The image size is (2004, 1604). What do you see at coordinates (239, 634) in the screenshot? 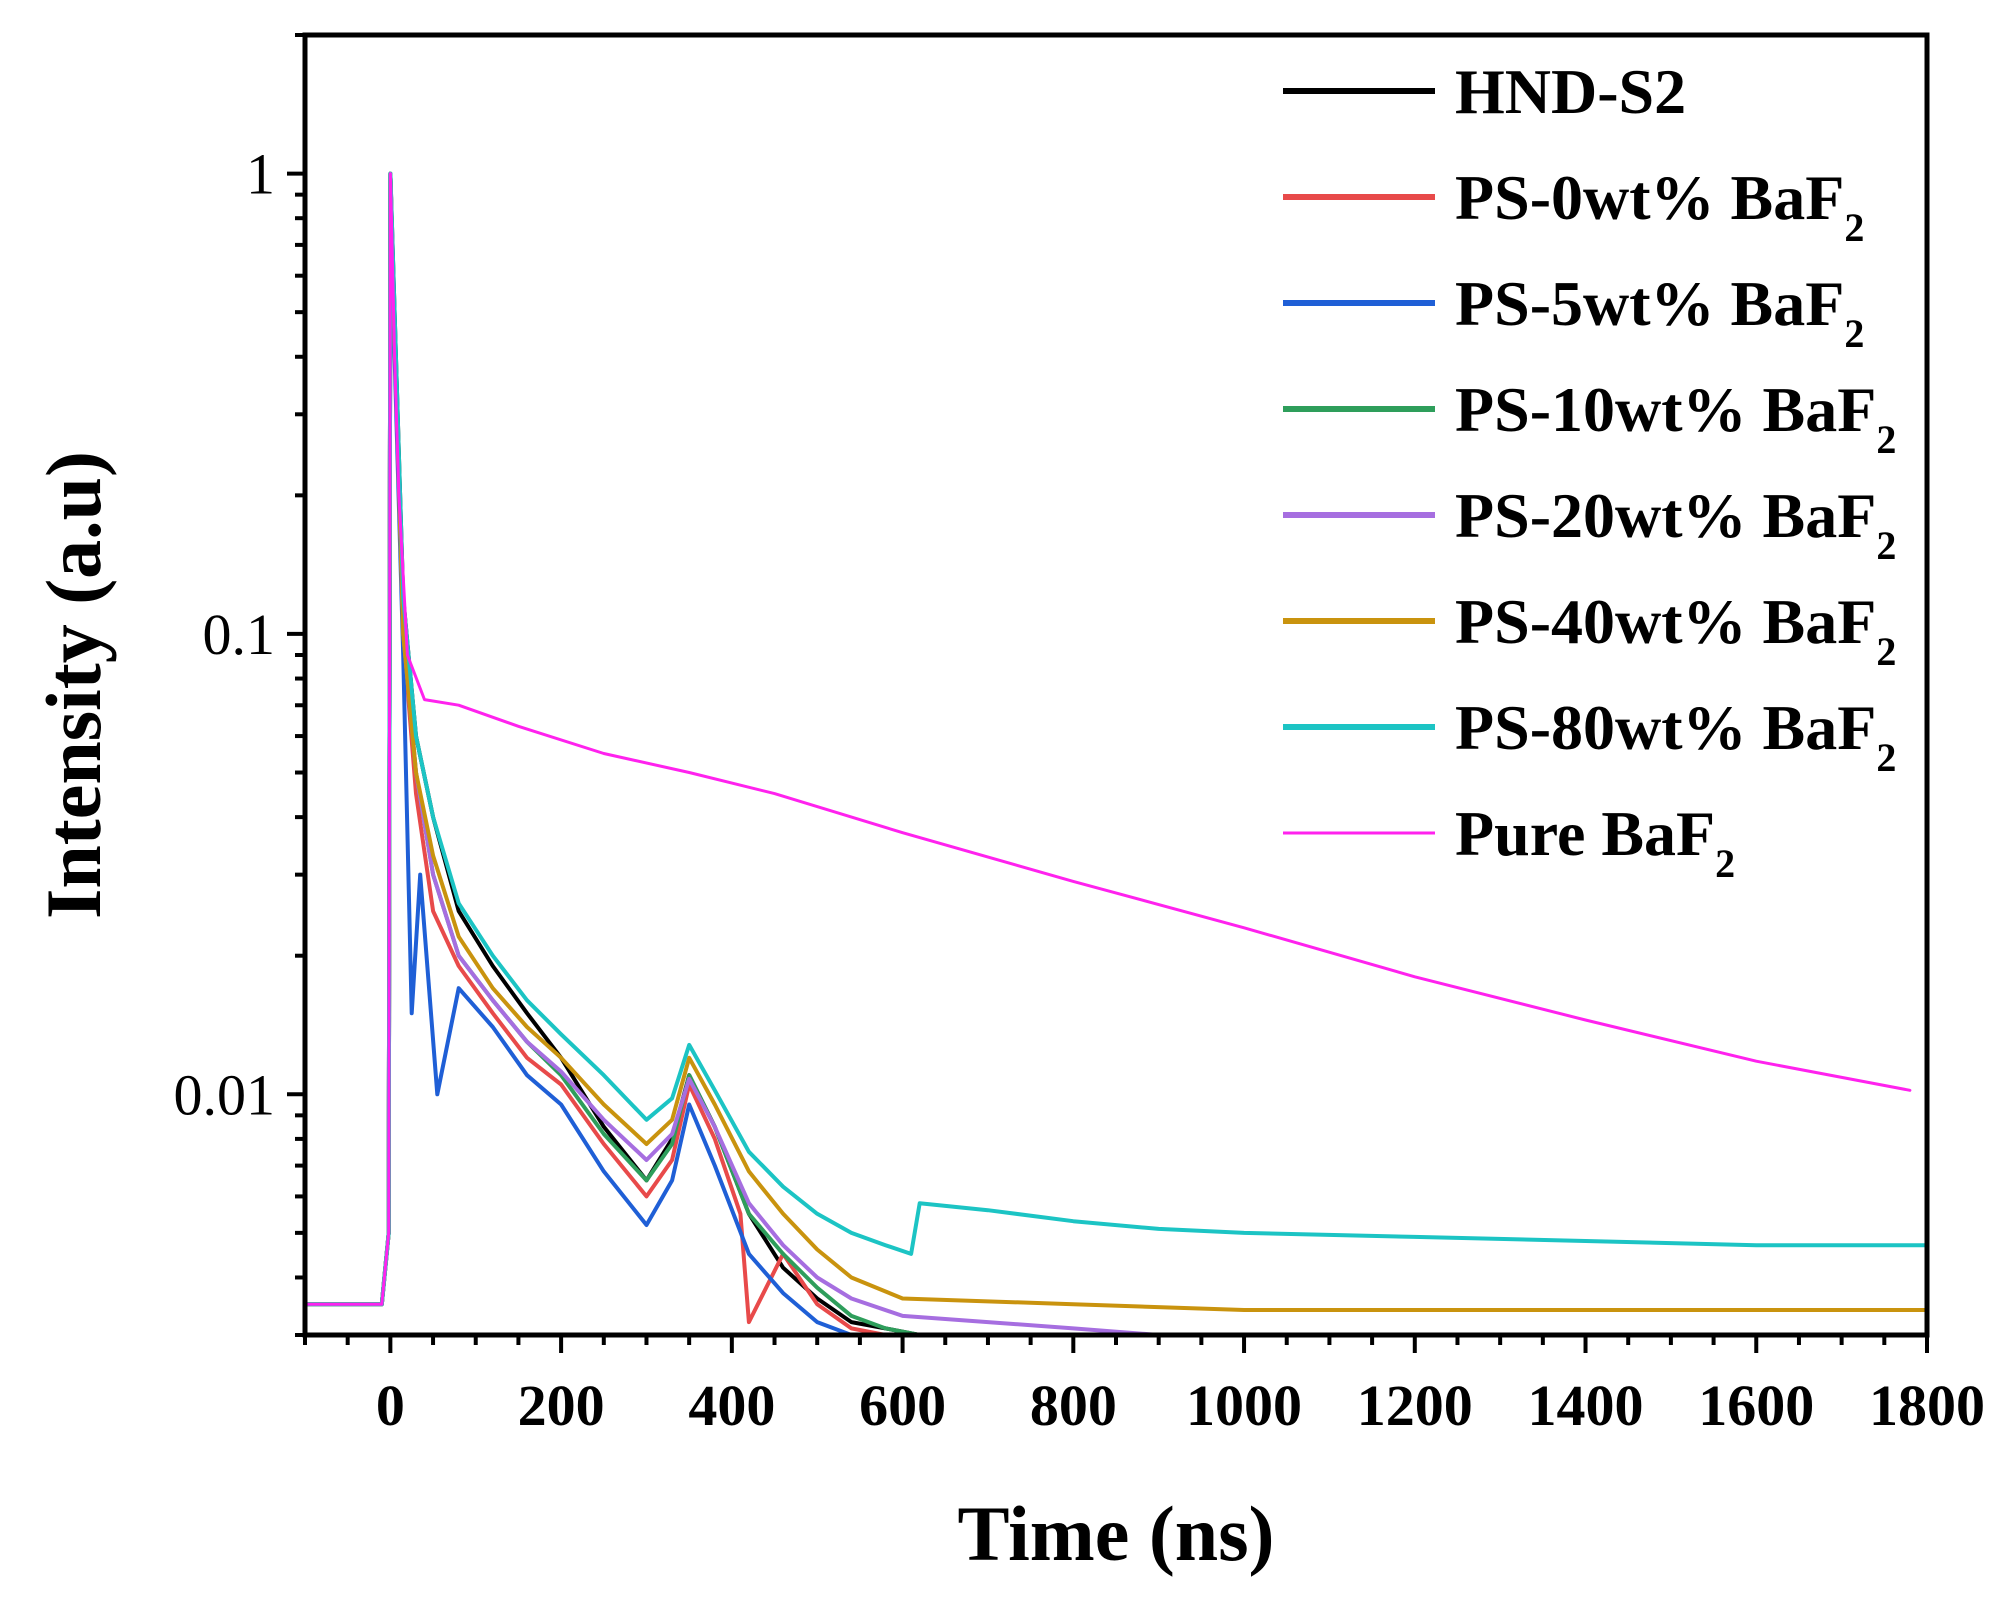
I see `y-tick-label: 0.1` at bounding box center [239, 634].